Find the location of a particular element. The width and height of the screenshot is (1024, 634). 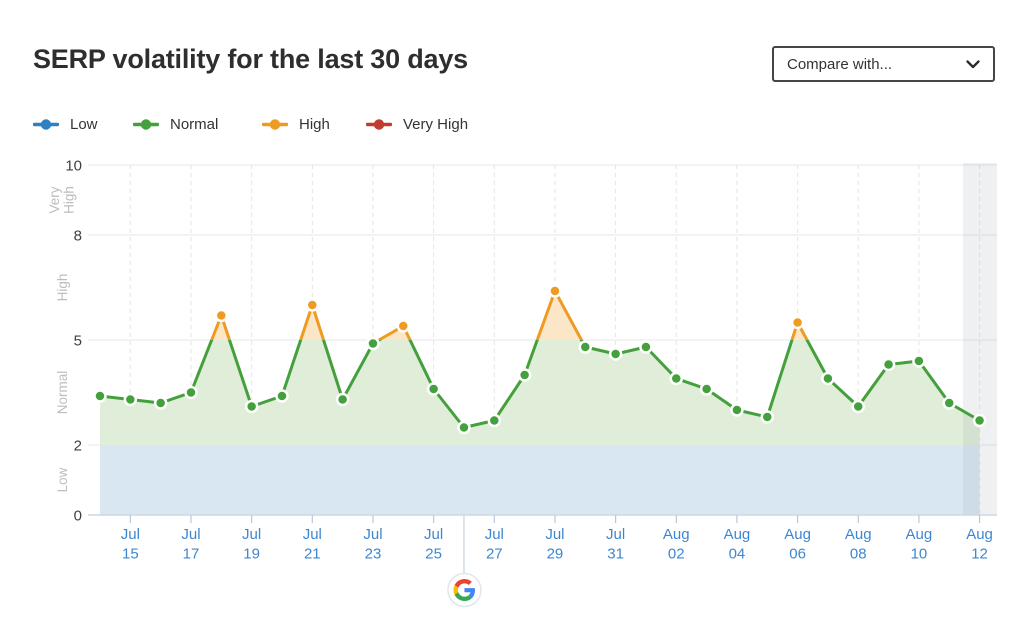

x-tick-label-aug-08: Aug 08 is located at coordinates (858, 544).